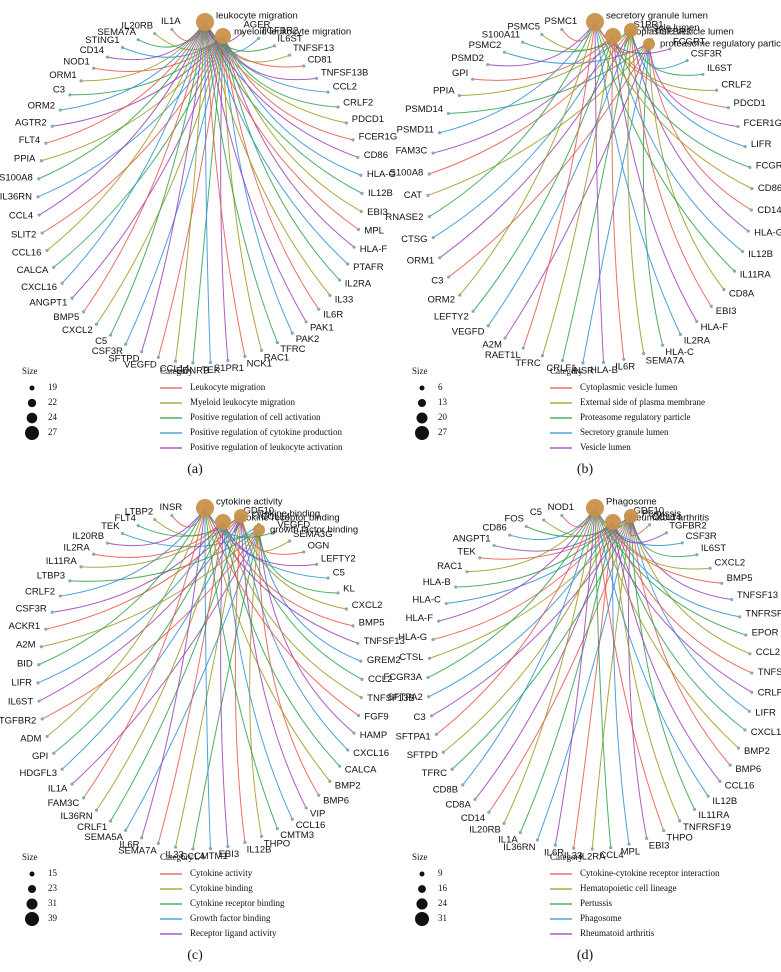  Describe the element at coordinates (679, 32) in the screenshot. I see `category-label: cytoplasmic vesicle lumen` at that location.